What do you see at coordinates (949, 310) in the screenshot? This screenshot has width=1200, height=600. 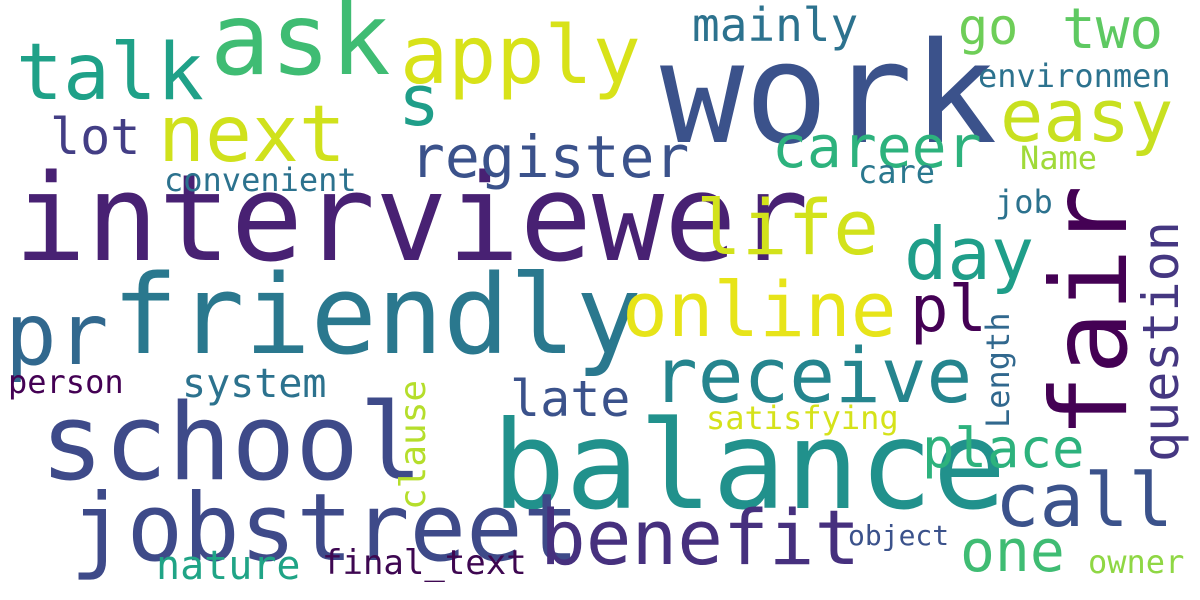 I see `word-pl: pl` at bounding box center [949, 310].